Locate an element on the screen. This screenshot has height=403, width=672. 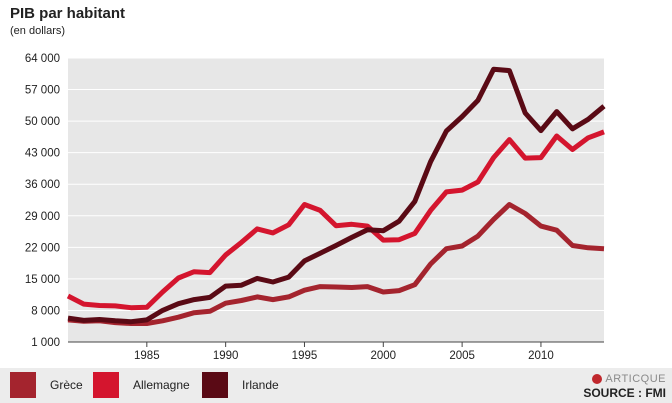
y-tick-label: 43 000 is located at coordinates (42, 154).